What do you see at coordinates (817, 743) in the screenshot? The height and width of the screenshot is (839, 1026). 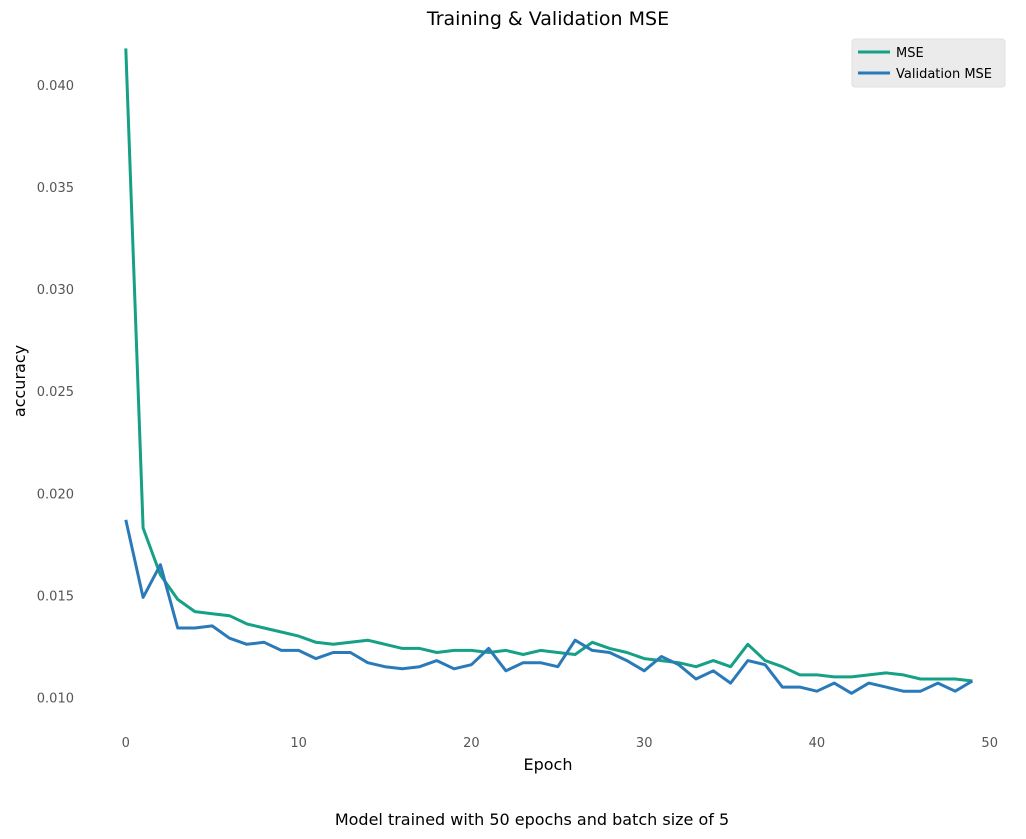 I see `x-tick-label: 40` at bounding box center [817, 743].